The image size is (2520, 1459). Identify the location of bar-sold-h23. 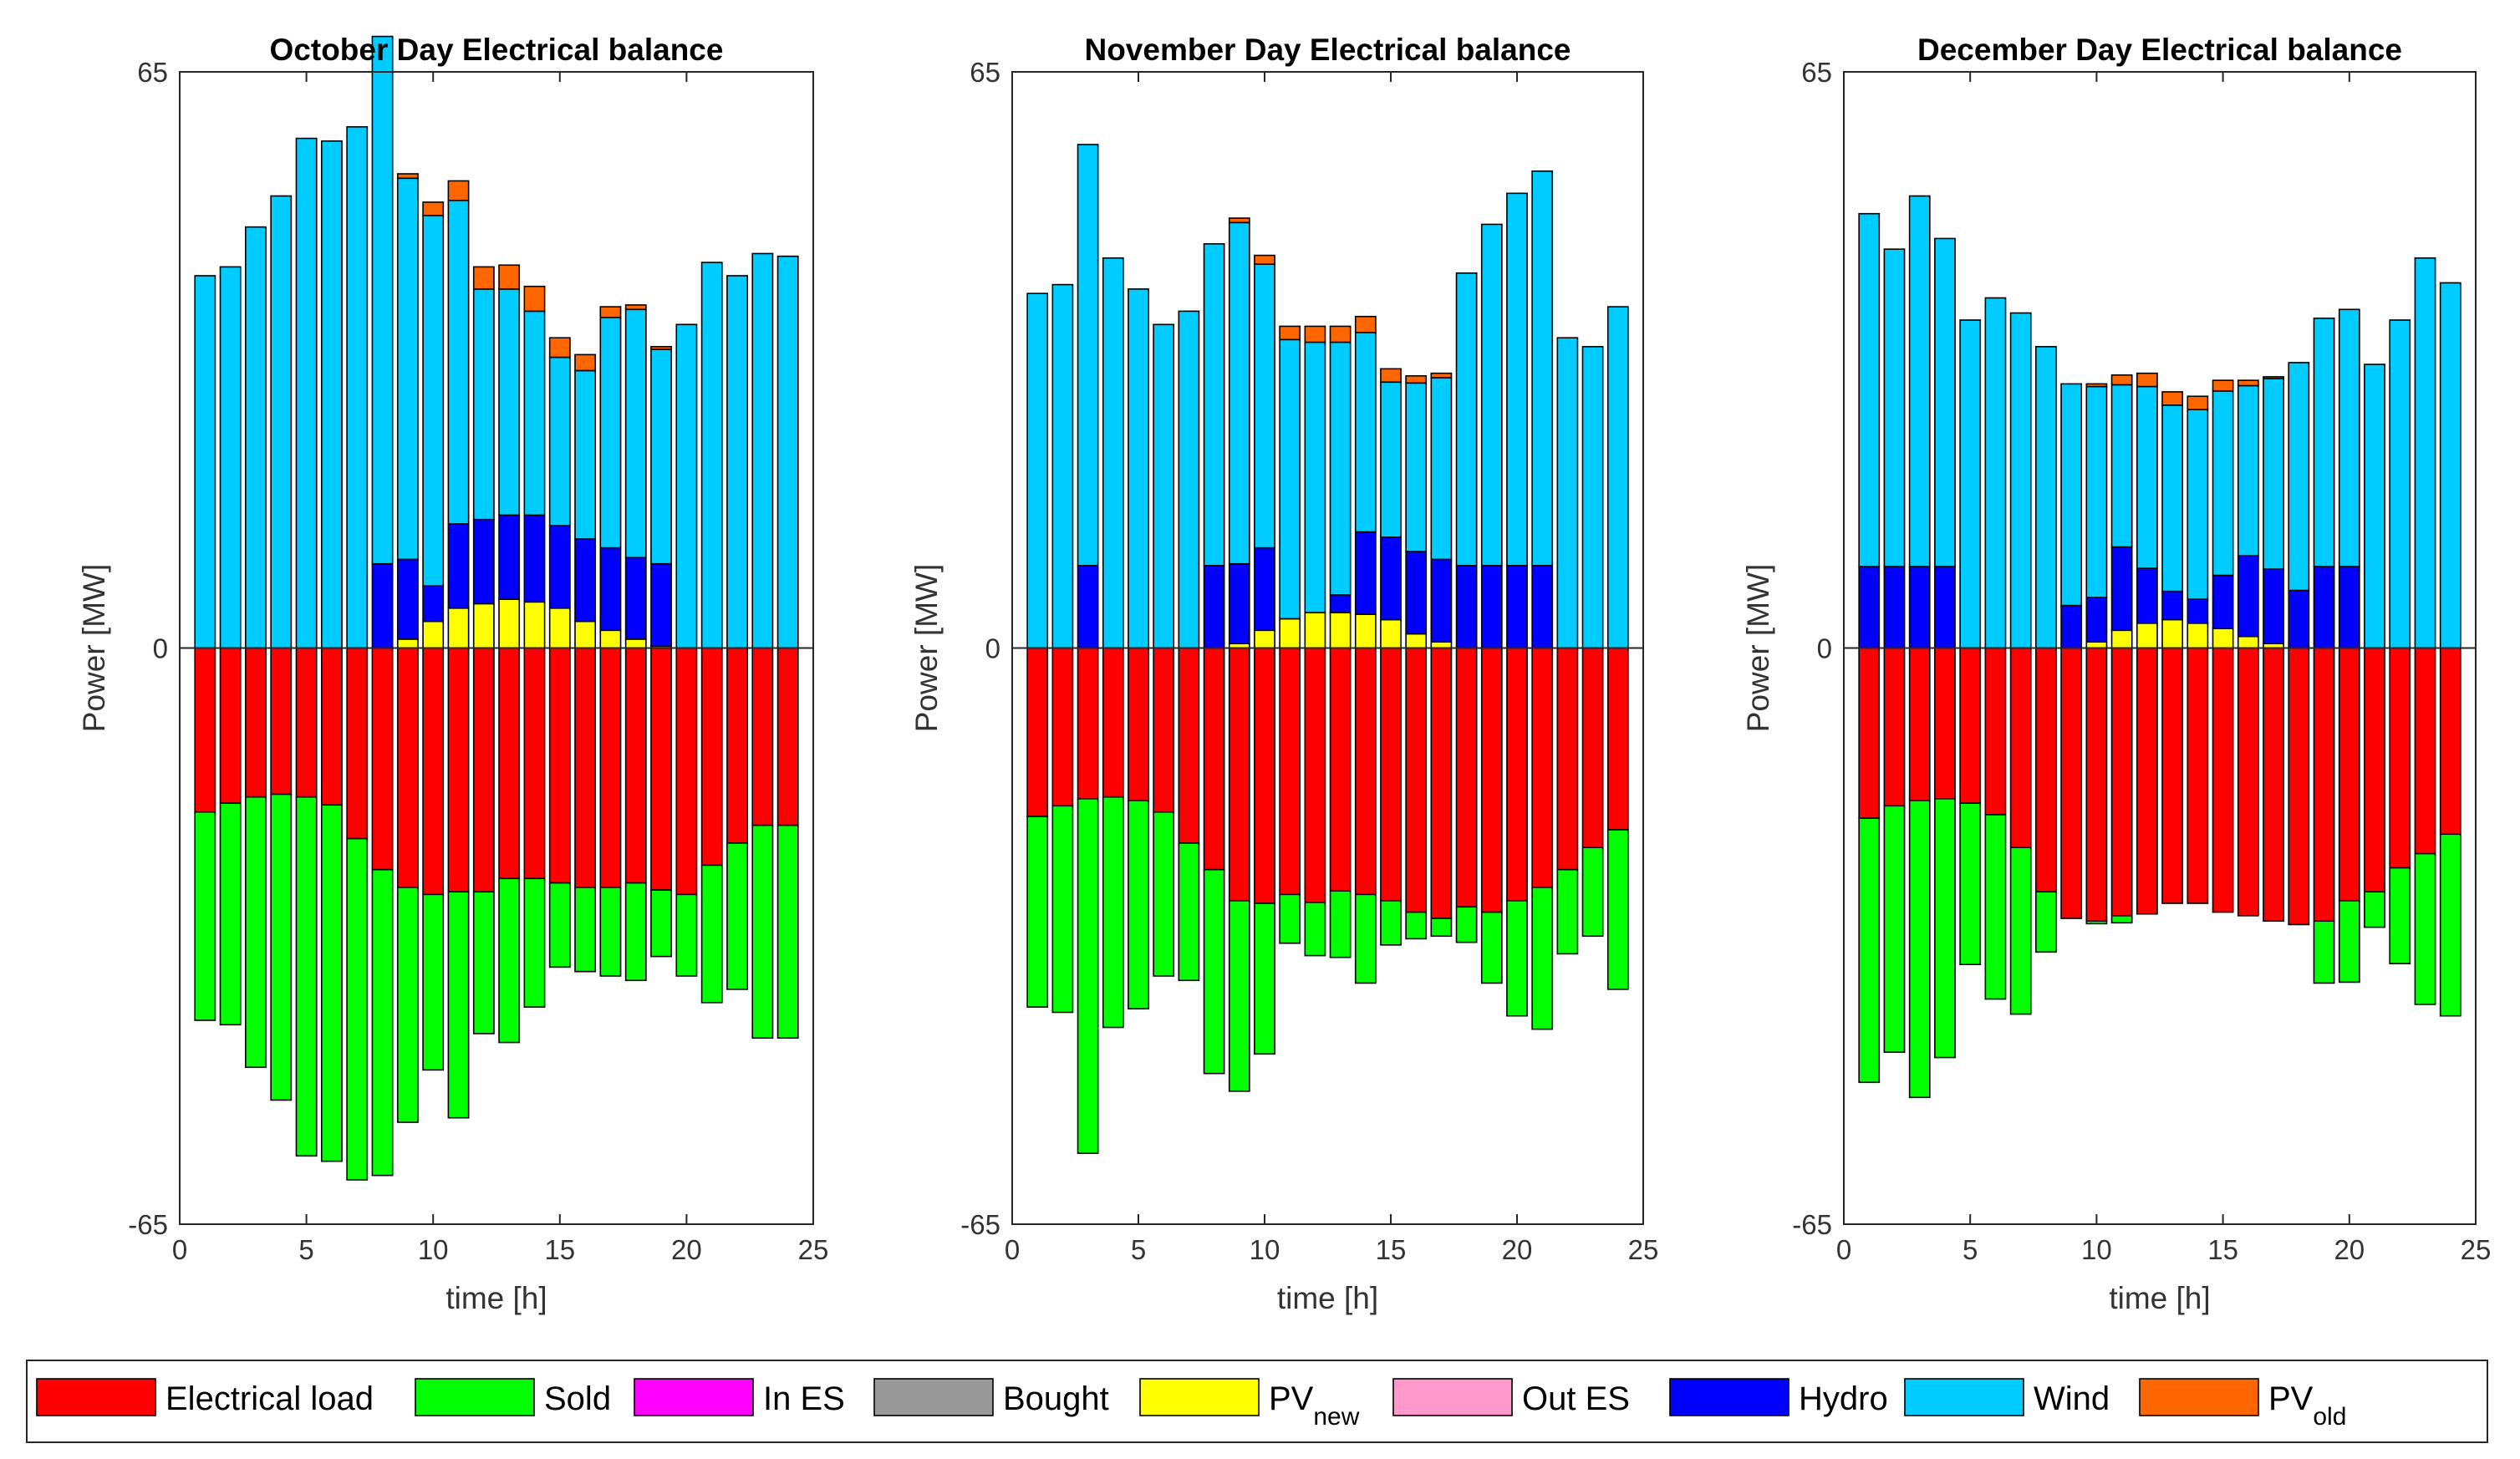
(2425, 928).